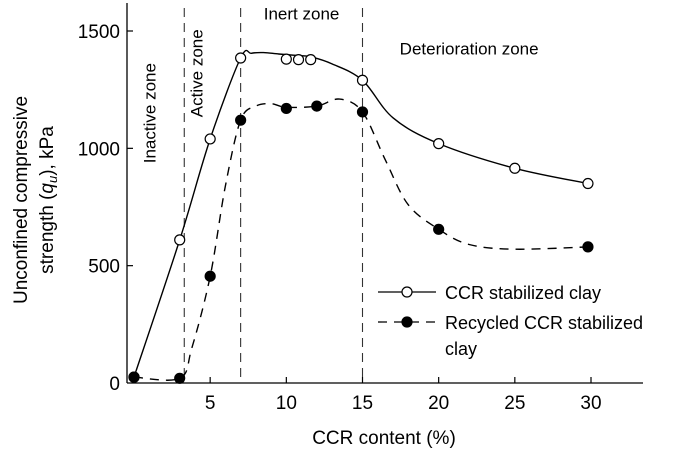 The width and height of the screenshot is (687, 453). Describe the element at coordinates (302, 13) in the screenshot. I see `zone-label: Inert zone` at that location.